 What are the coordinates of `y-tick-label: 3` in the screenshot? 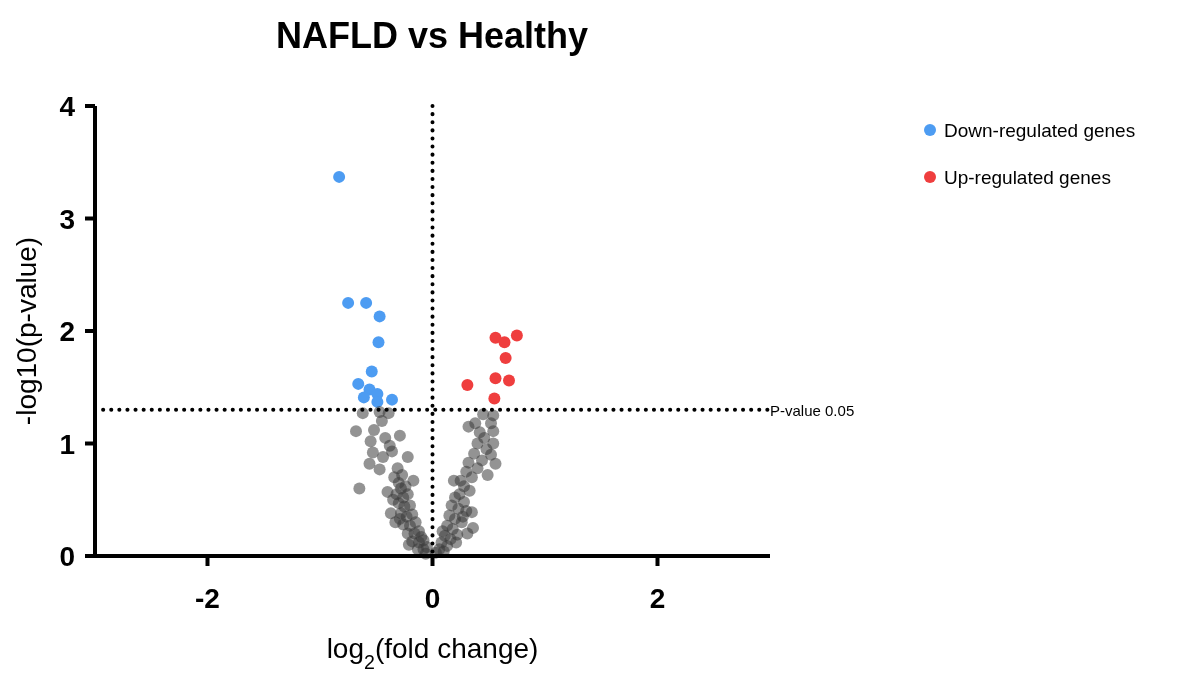 It's located at (67, 219).